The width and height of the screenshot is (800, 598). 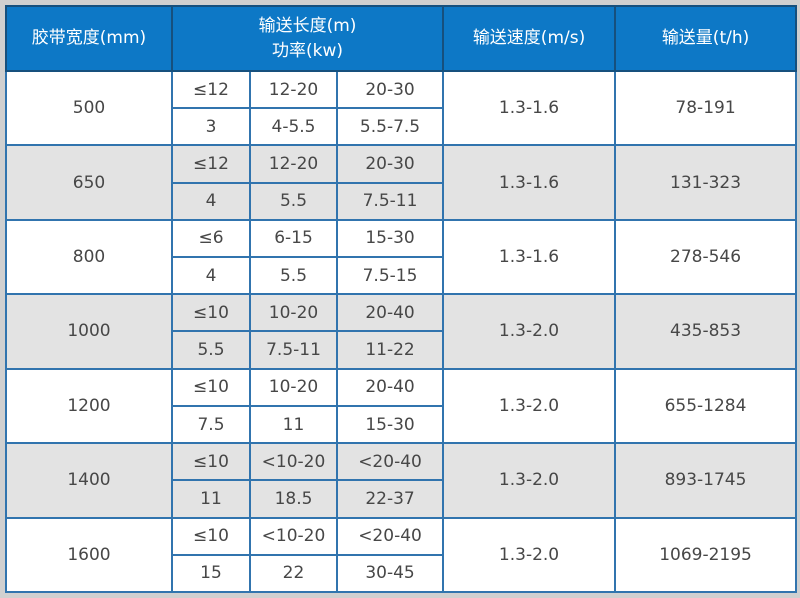 What do you see at coordinates (293, 127) in the screenshot?
I see `power-cell: 4-5.5` at bounding box center [293, 127].